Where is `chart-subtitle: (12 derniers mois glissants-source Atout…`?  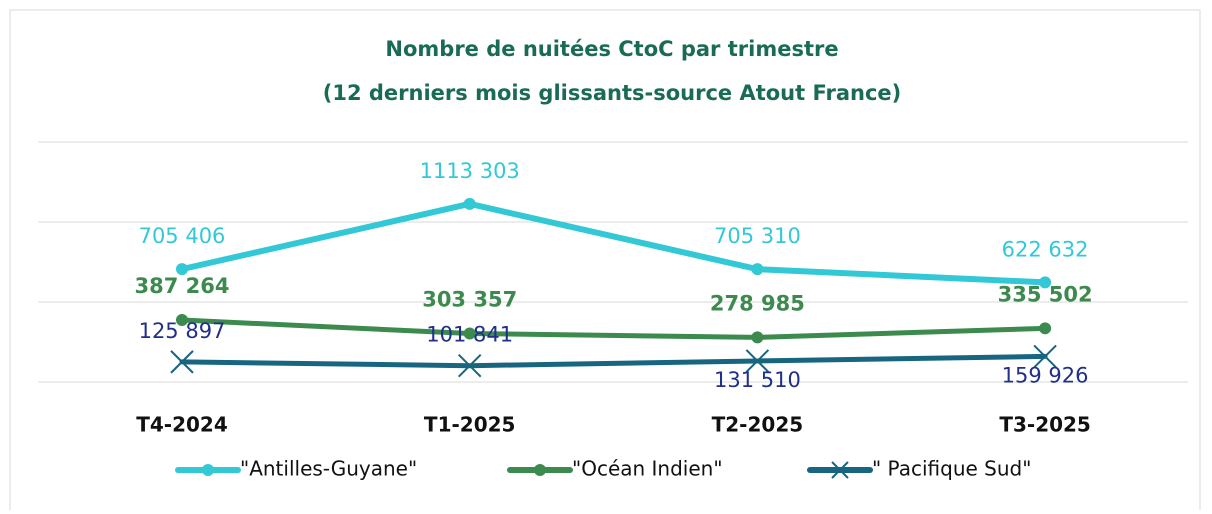 chart-subtitle: (12 derniers mois glissants-source Atout… is located at coordinates (612, 93).